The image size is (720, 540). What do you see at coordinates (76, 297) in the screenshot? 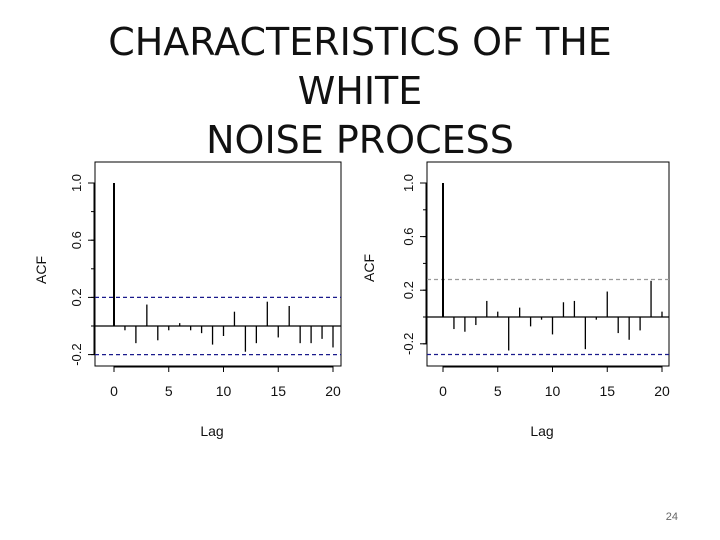
I see `chart1-y-tick-label: 0.2` at bounding box center [76, 297].